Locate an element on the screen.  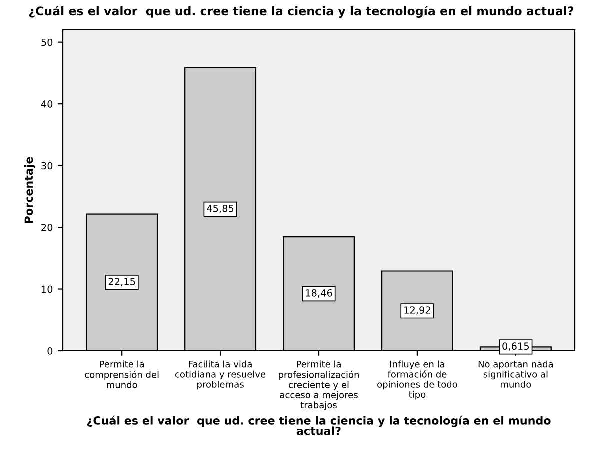
x-tick-label: Influye en la formación de opiniones de todo tipo is located at coordinates (418, 380).